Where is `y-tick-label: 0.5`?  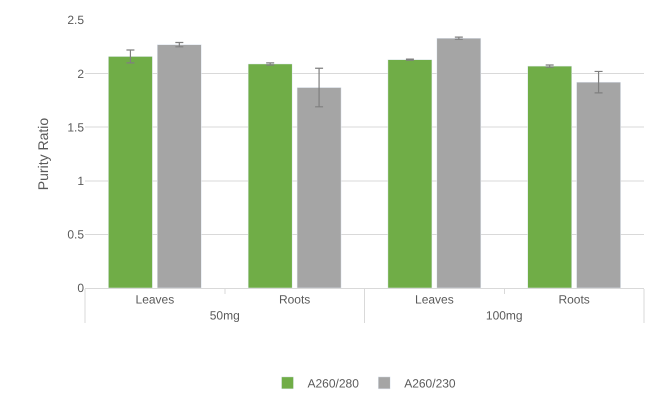
y-tick-label: 0.5 is located at coordinates (75, 235).